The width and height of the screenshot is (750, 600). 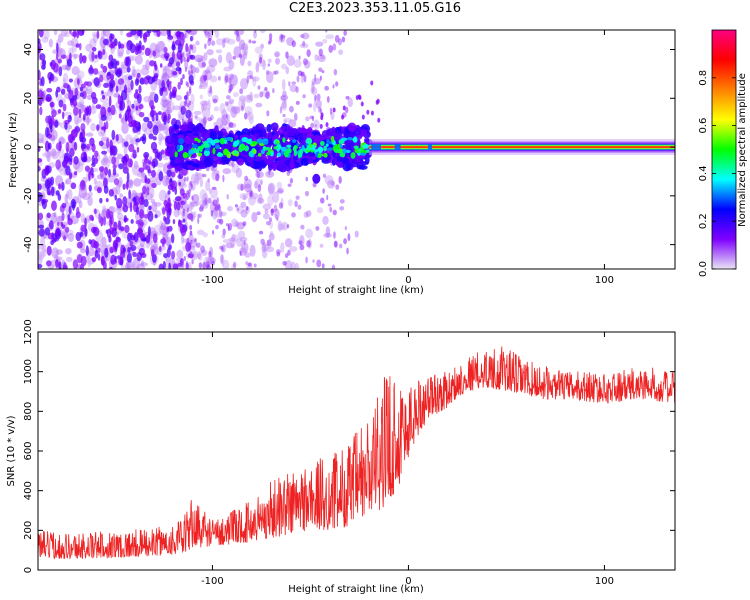 What do you see at coordinates (724, 149) in the screenshot?
I see `colorbar-frame` at bounding box center [724, 149].